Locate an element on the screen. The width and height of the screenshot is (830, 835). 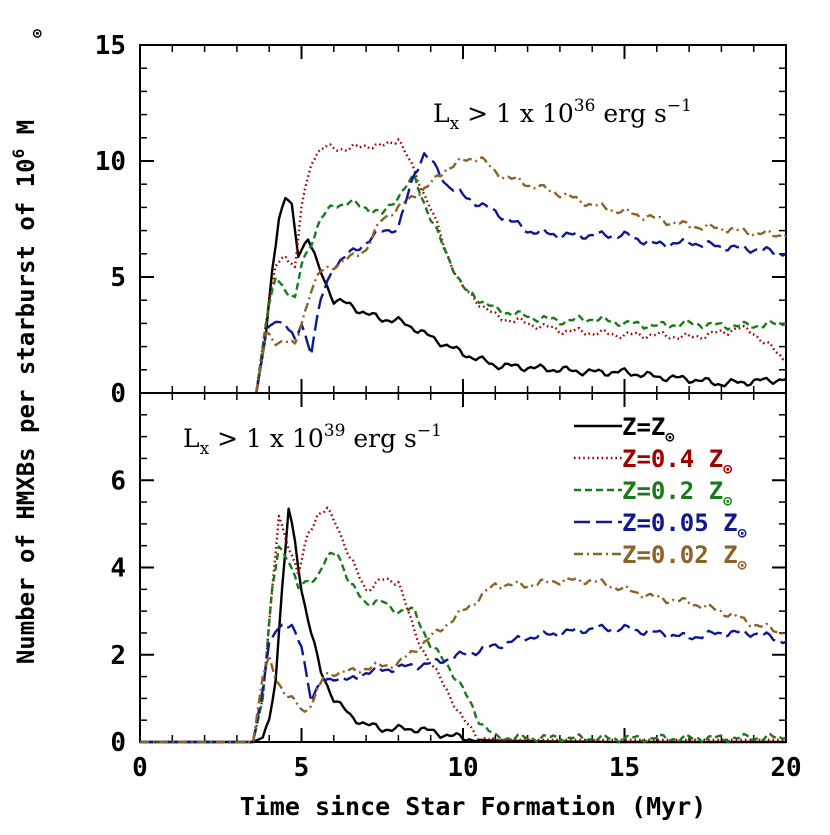
panel-annotation-bottom: Lx > 1 x 1039 erg s−1 is located at coordinates (312, 440).